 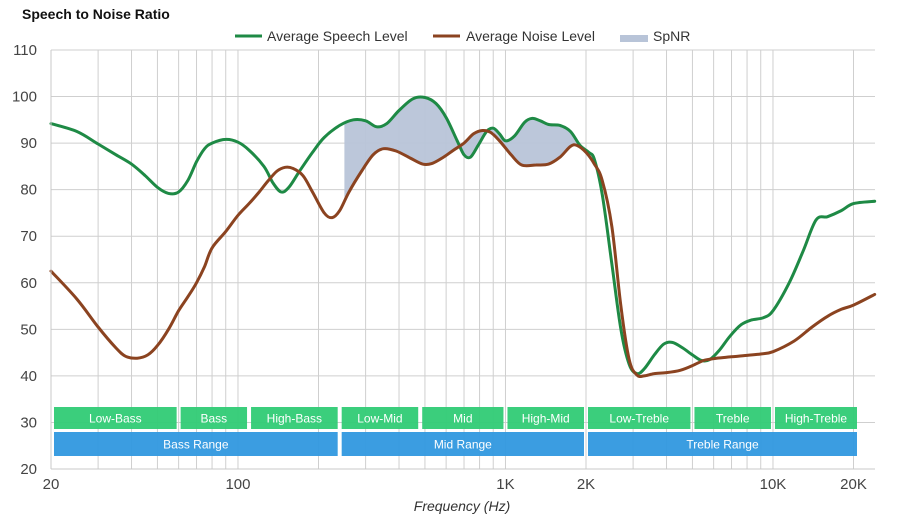 I want to click on spnr-area, so click(x=473, y=149).